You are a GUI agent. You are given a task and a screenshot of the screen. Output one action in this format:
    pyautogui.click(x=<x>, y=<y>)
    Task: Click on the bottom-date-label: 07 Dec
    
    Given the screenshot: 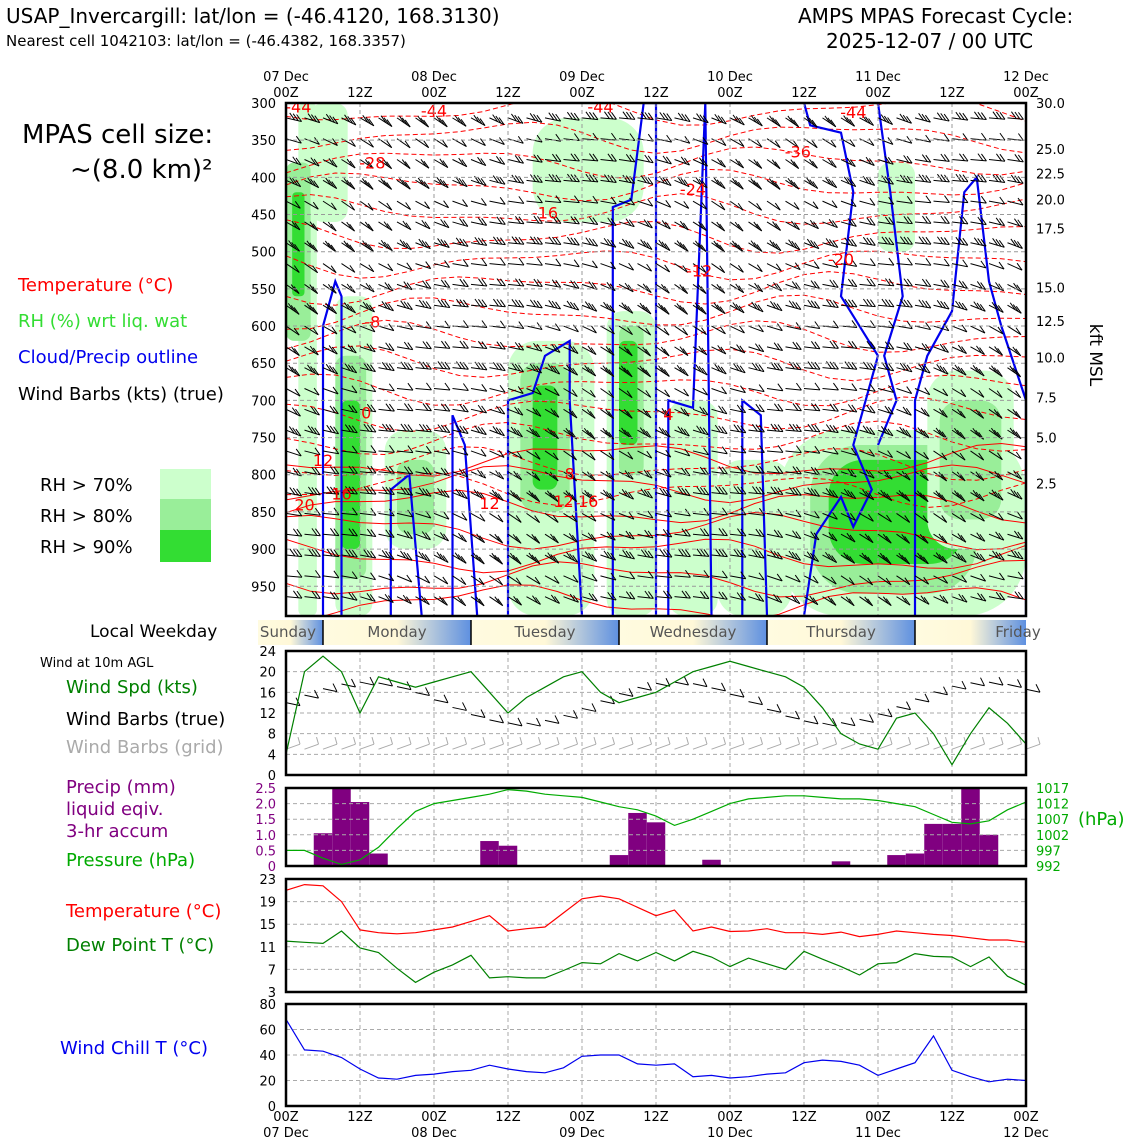 What is the action you would take?
    pyautogui.click(x=286, y=1133)
    